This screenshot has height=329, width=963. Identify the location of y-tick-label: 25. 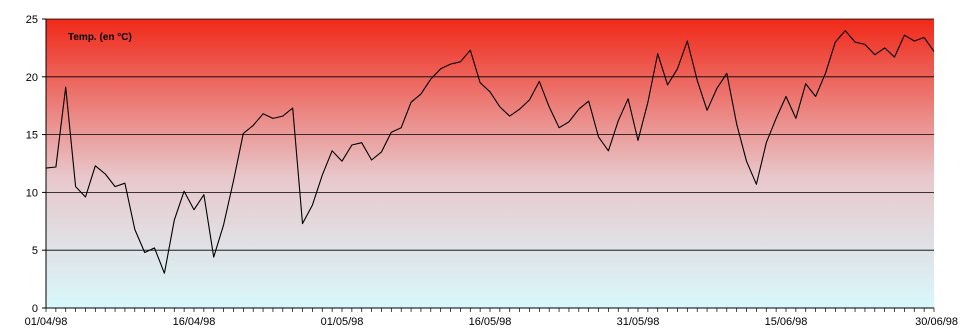
(32, 20).